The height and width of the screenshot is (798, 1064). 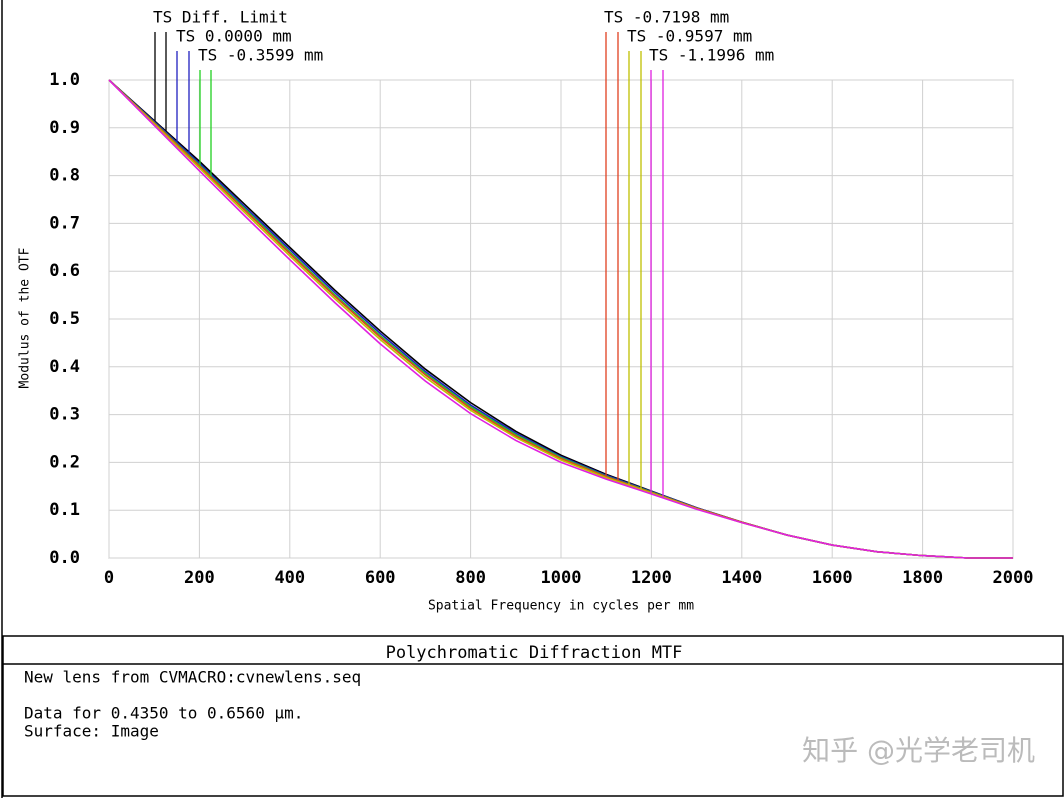 I want to click on y-tick-label: 0.4, so click(x=64, y=367).